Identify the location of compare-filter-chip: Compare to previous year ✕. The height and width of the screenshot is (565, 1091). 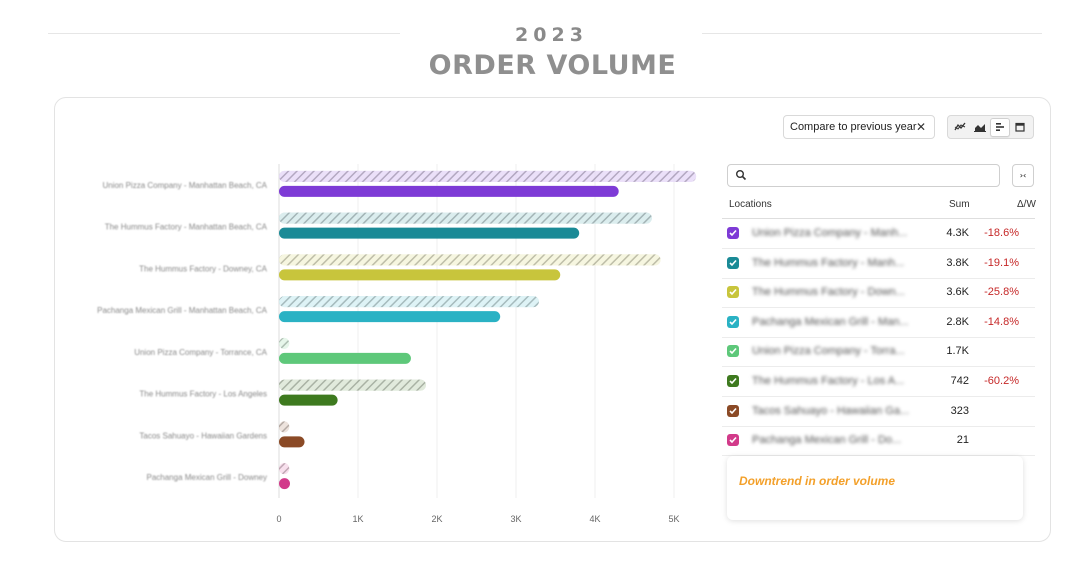
(859, 127).